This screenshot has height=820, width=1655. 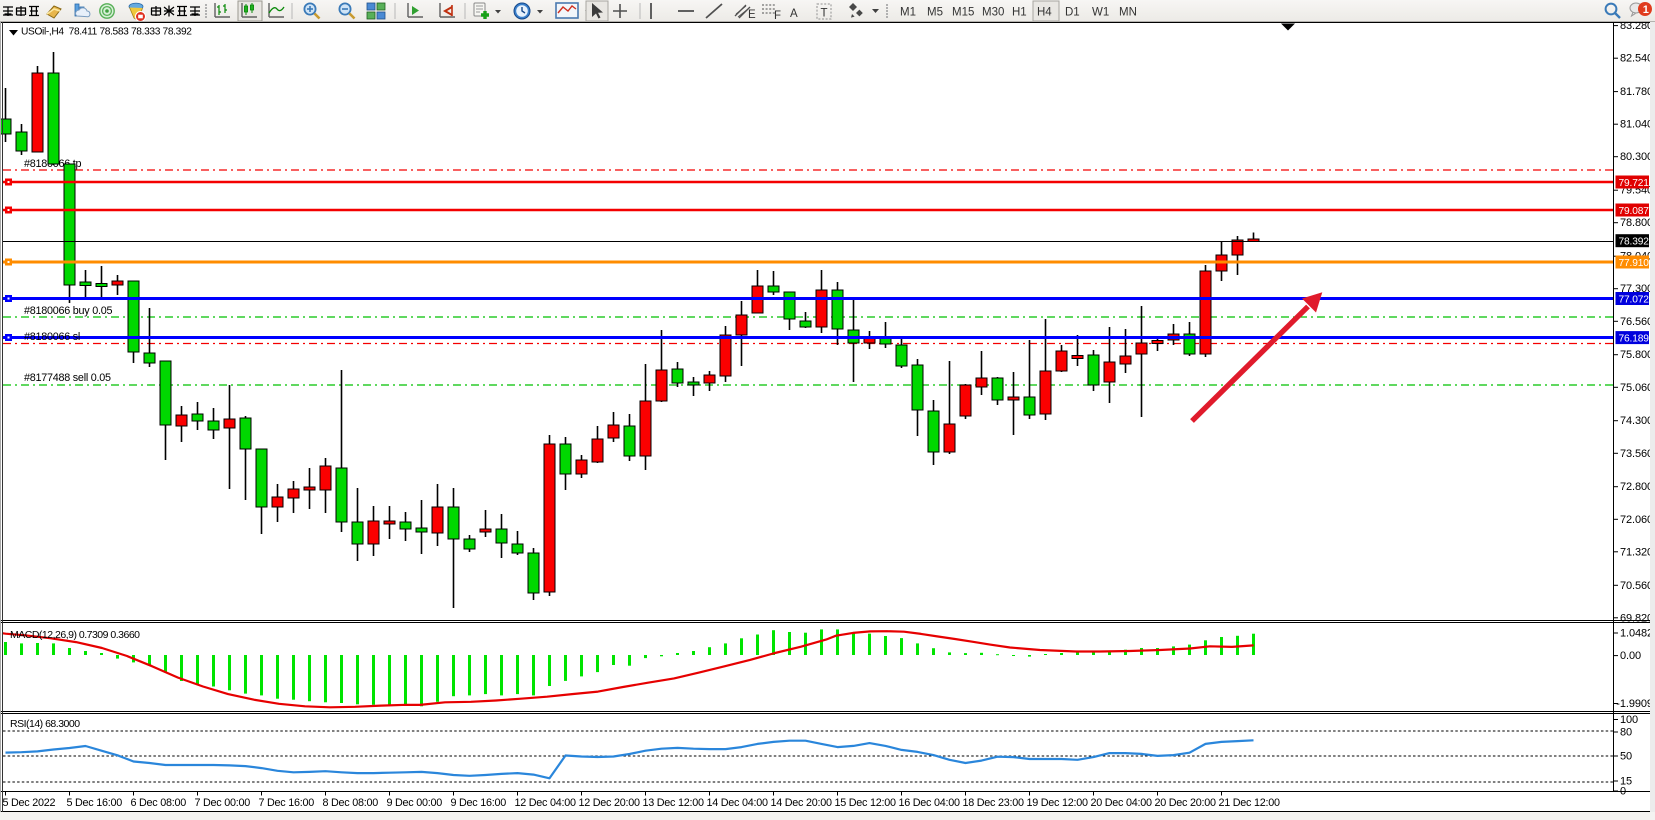 I want to click on svg-text: 50, so click(x=1626, y=757).